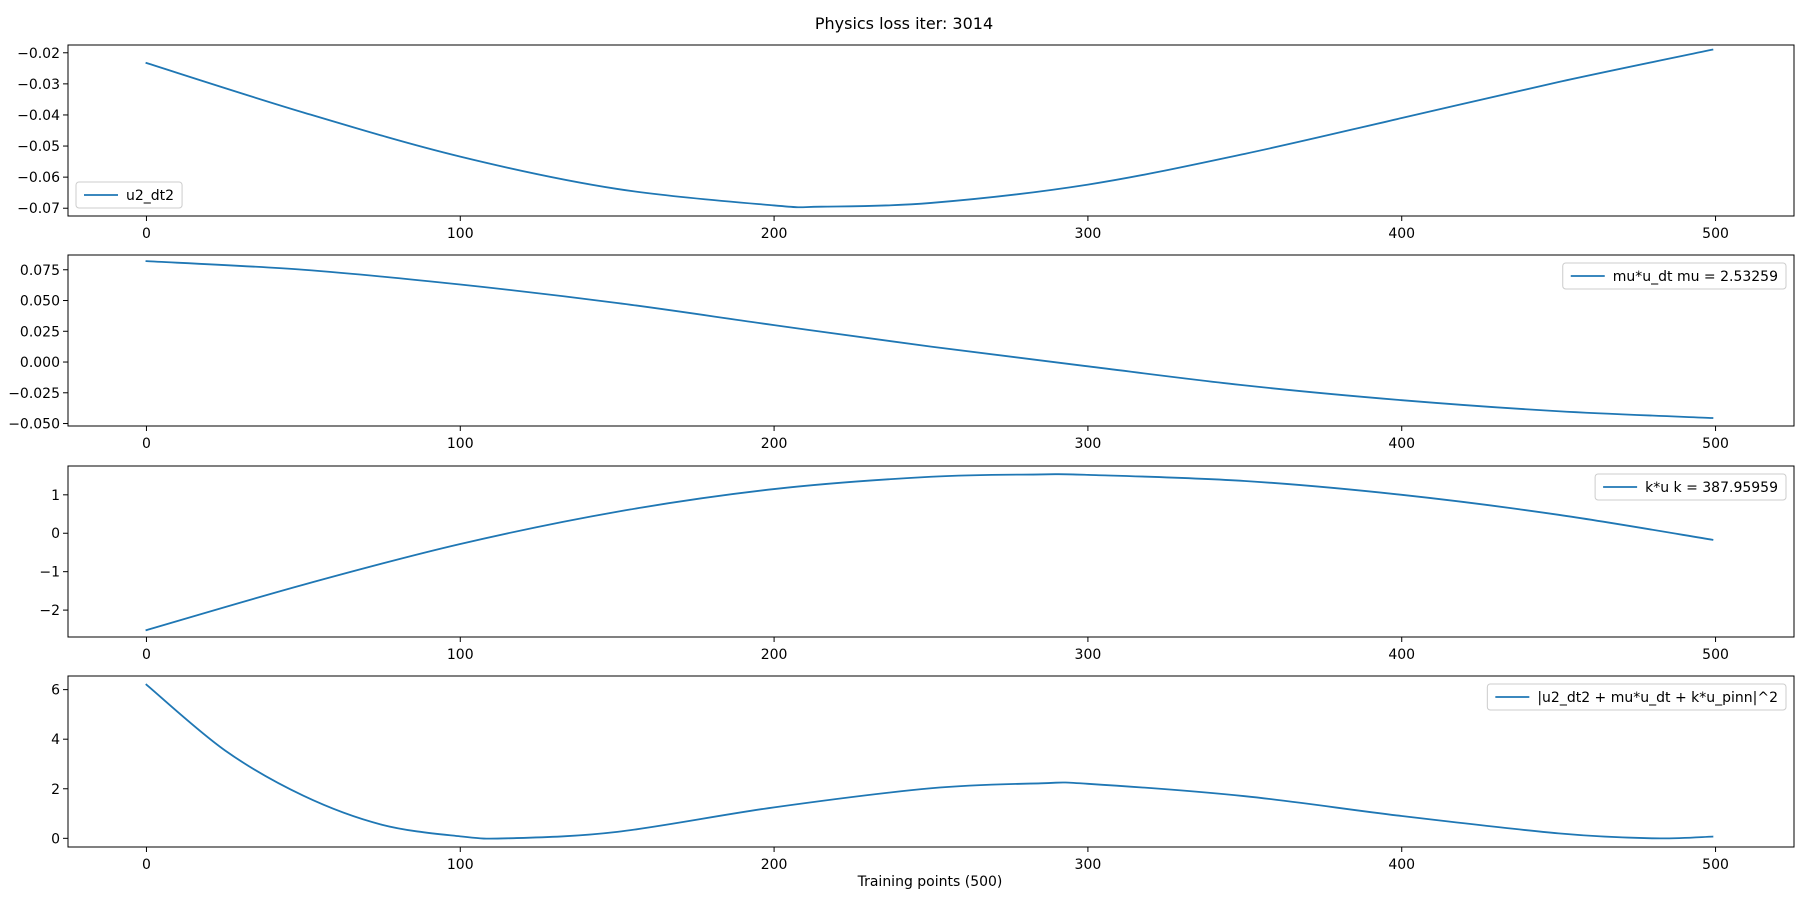 This screenshot has width=1800, height=900. Describe the element at coordinates (1695, 277) in the screenshot. I see `legend-label: mu*u_dt mu = 2.53259` at that location.